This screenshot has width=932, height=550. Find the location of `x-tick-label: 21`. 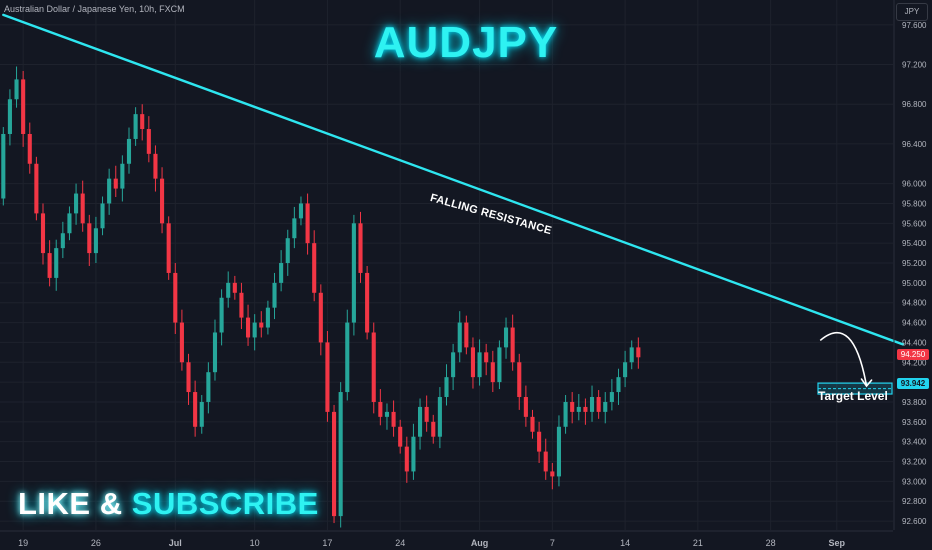

x-tick-label: 21 is located at coordinates (698, 543).